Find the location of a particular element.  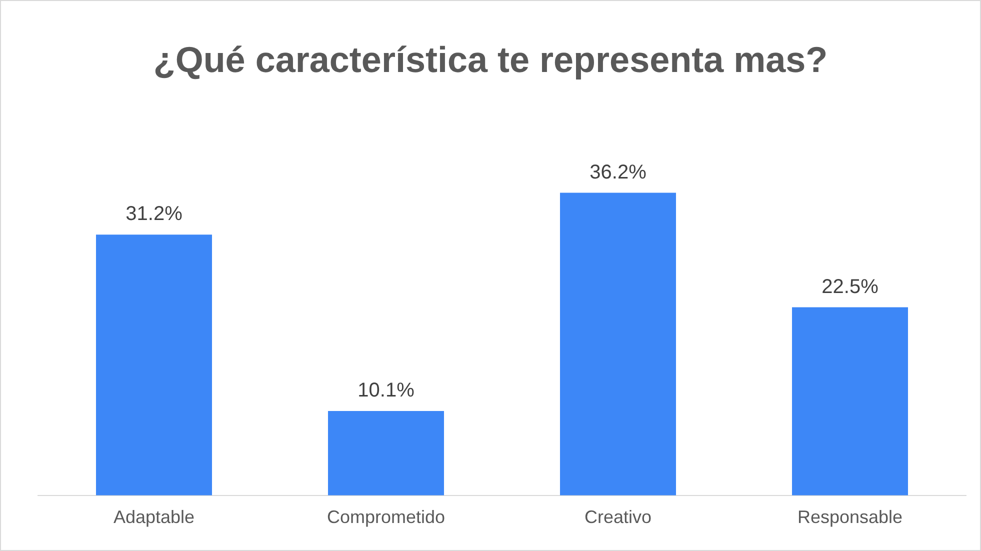

x-tick-label: Creativo is located at coordinates (618, 517).